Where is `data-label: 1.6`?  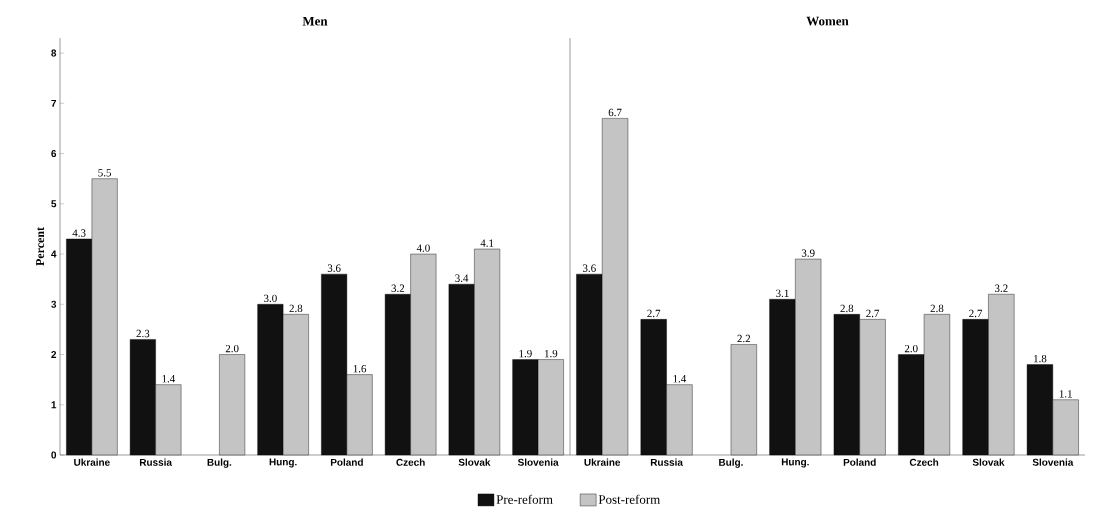
data-label: 1.6 is located at coordinates (360, 369).